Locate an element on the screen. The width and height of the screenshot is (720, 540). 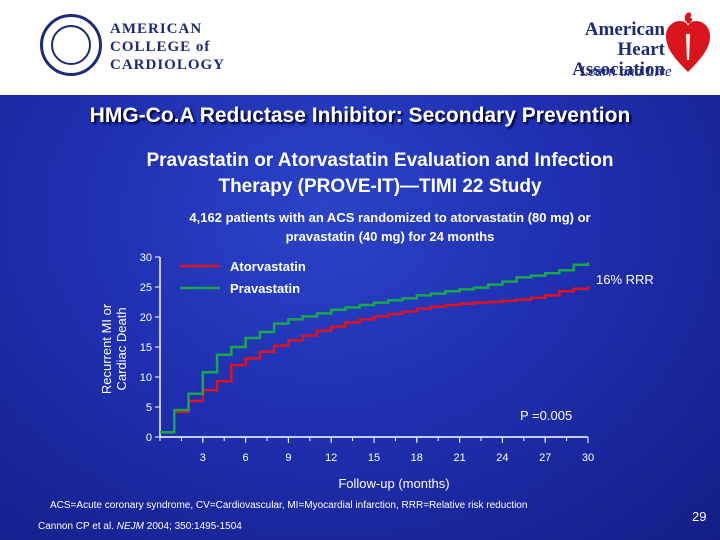
acc-line-2: COLLEGE of is located at coordinates (160, 47).